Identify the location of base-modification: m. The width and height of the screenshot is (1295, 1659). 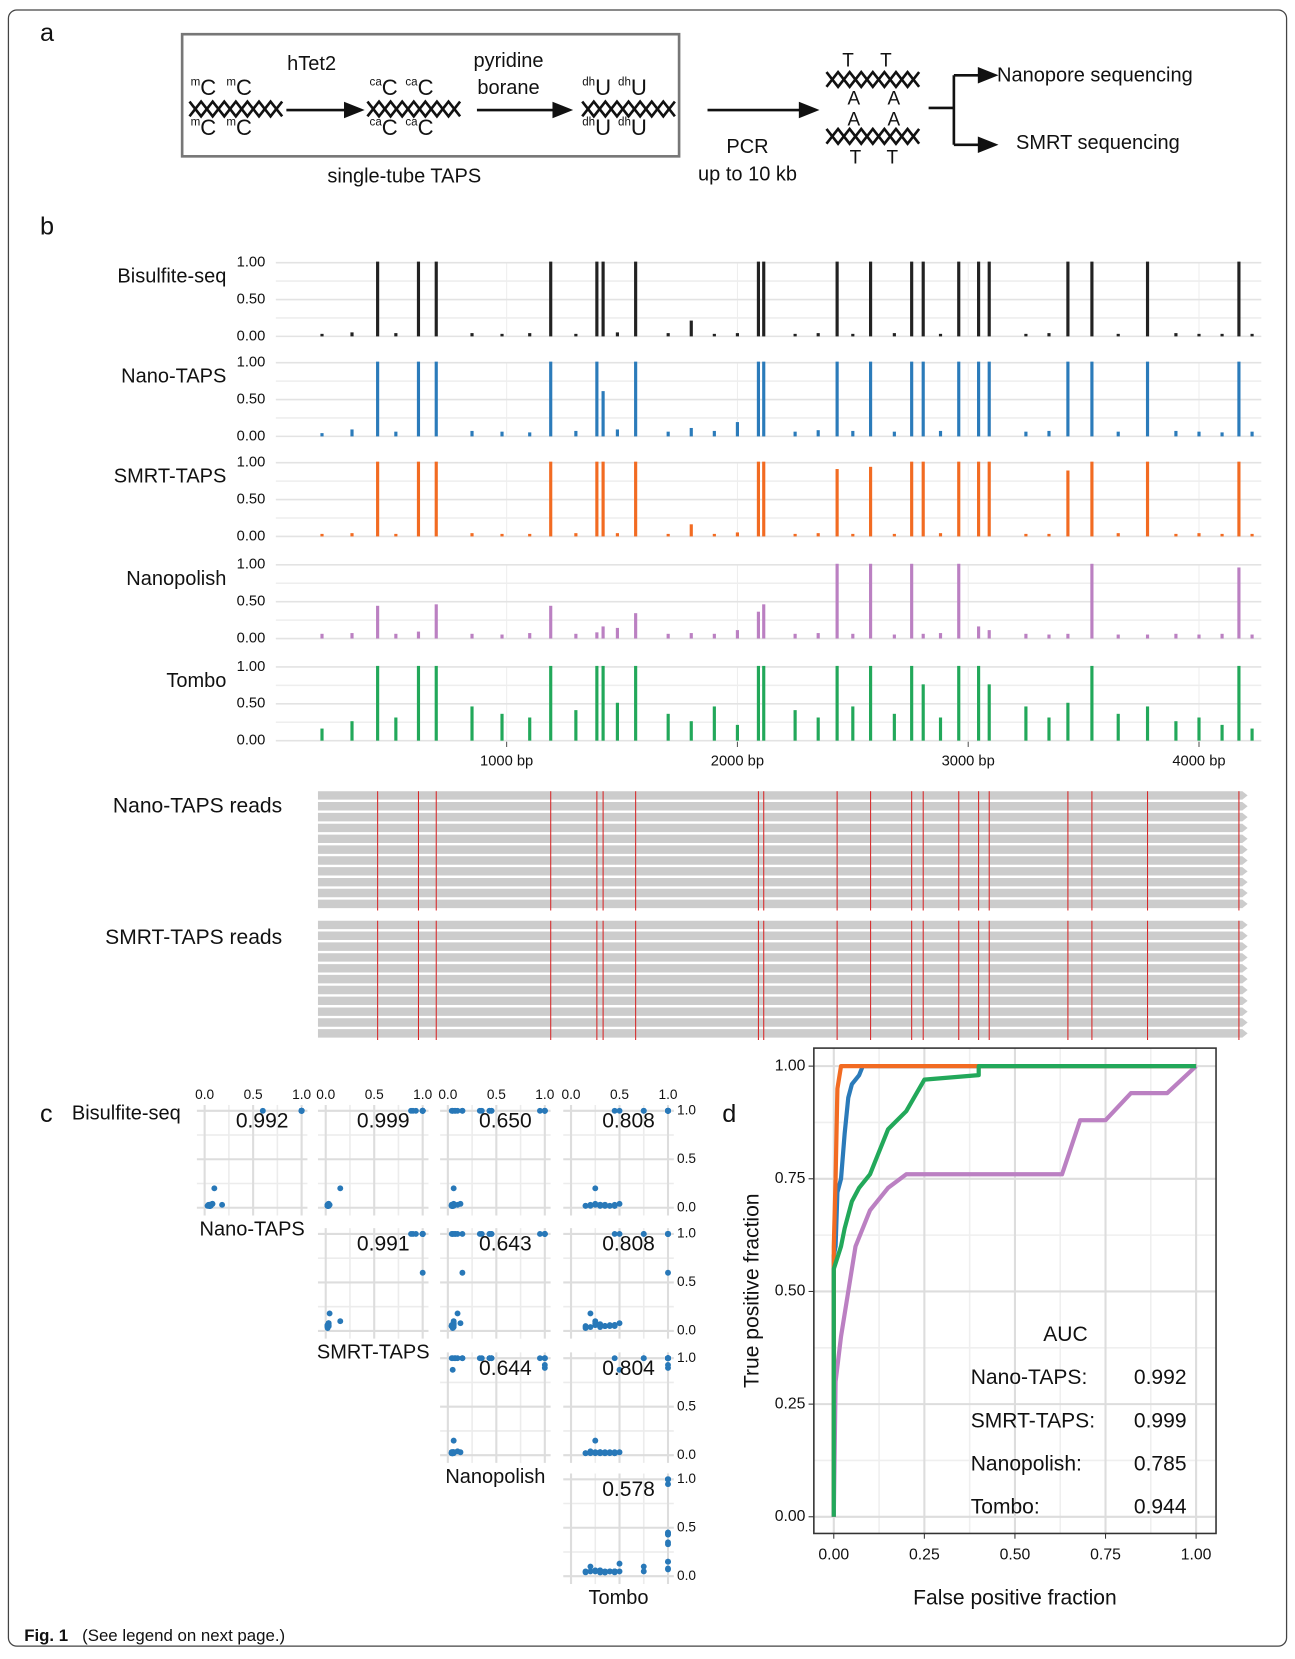
(196, 83).